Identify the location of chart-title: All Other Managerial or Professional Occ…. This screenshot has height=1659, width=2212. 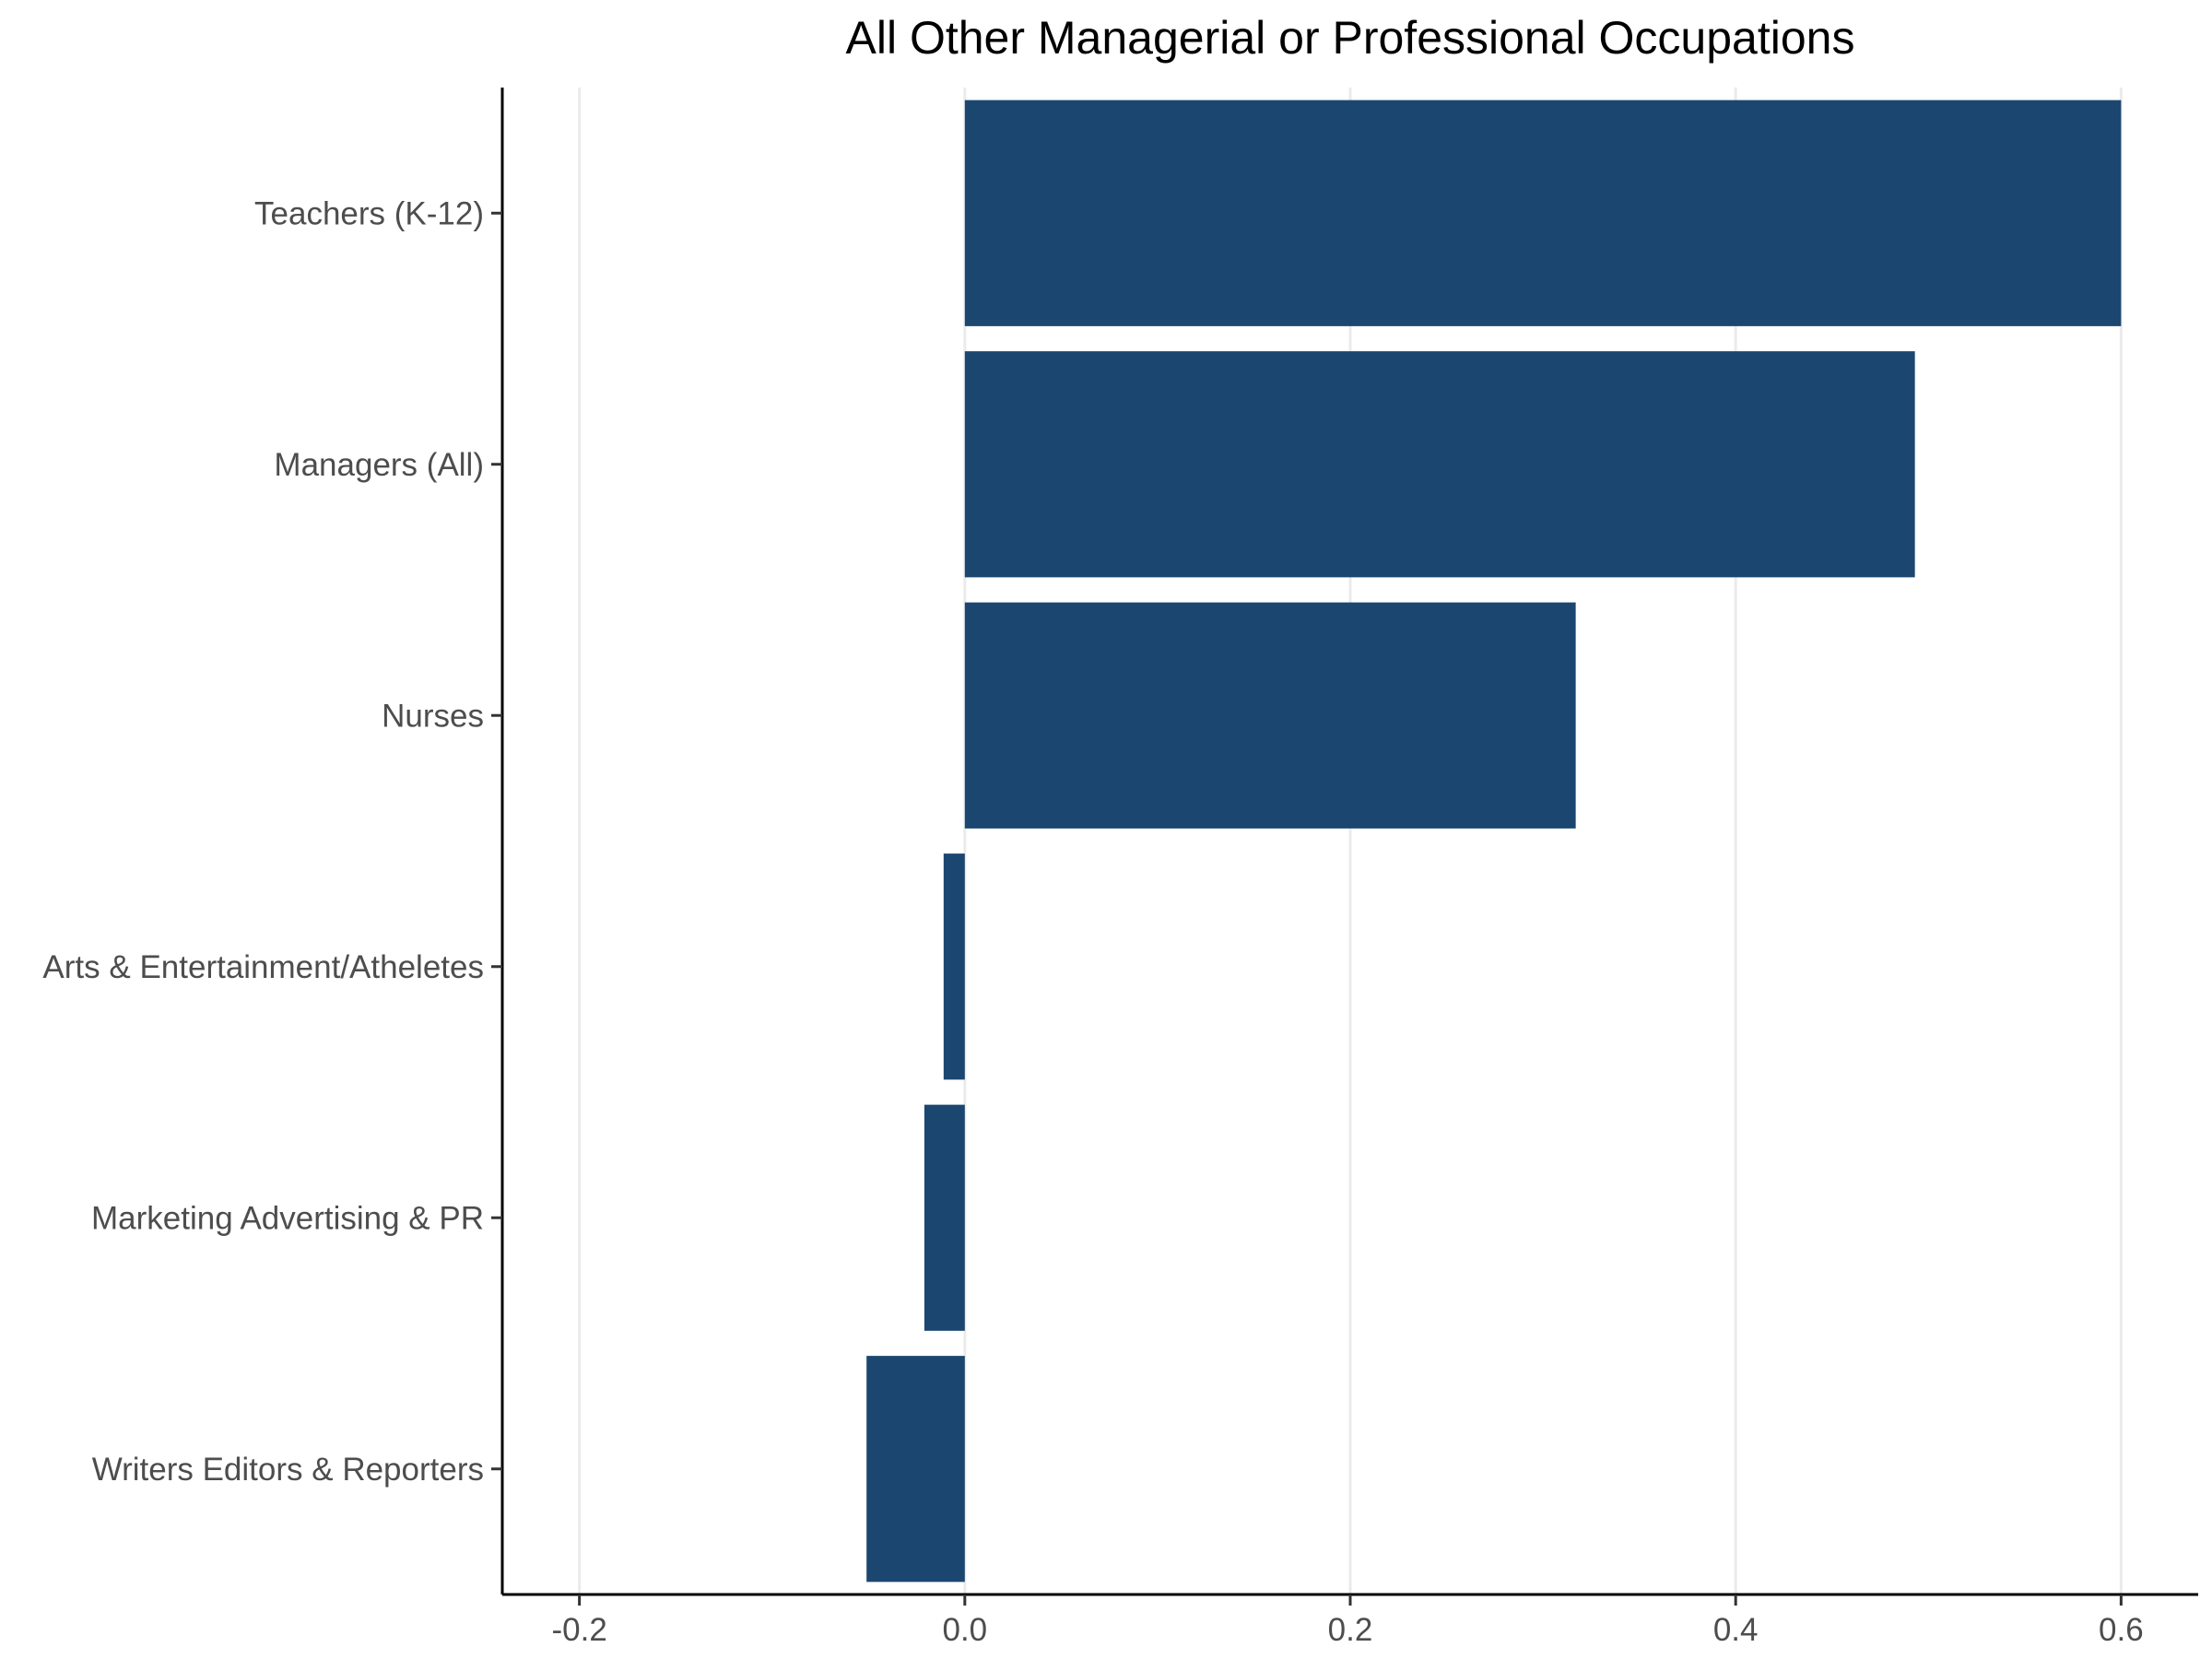
(1350, 38).